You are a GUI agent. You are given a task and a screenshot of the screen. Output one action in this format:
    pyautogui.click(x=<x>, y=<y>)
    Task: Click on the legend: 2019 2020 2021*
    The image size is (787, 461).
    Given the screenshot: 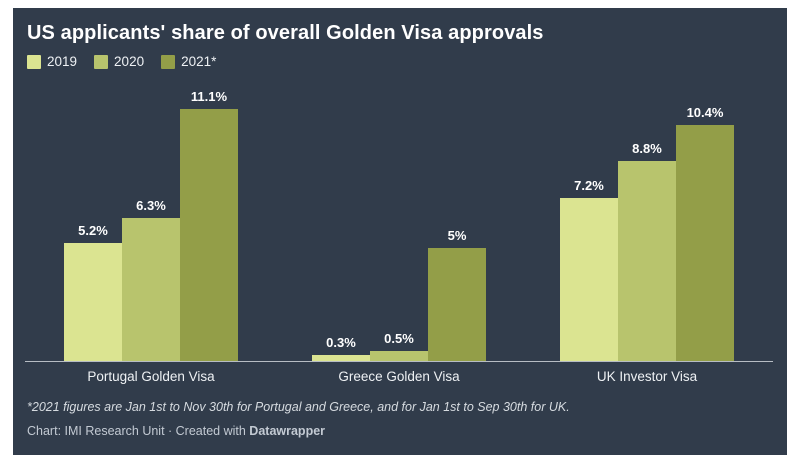 What is the action you would take?
    pyautogui.click(x=399, y=61)
    